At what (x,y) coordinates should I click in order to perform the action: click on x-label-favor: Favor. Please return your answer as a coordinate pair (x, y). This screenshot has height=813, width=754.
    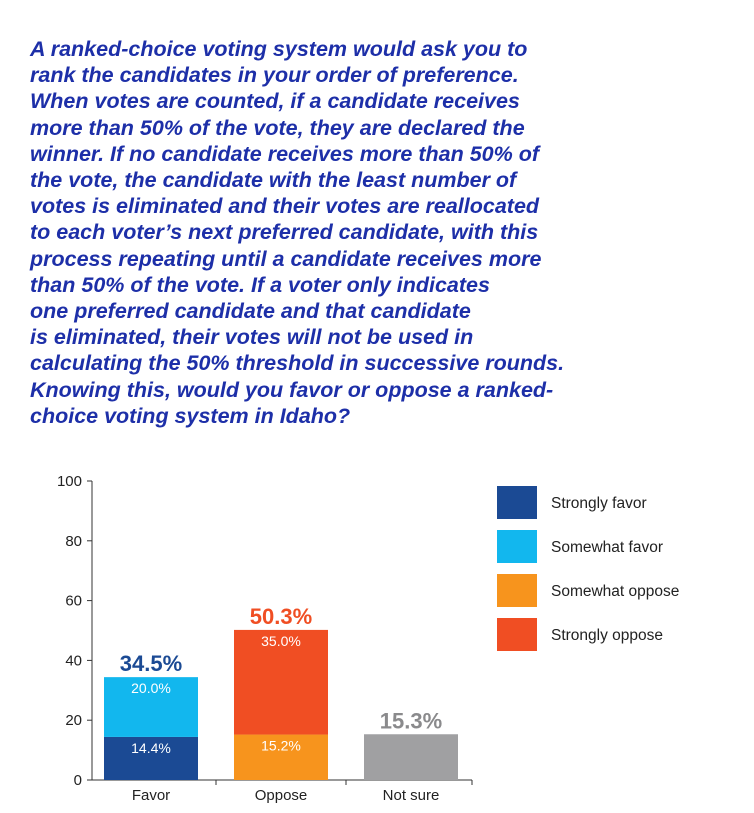
    Looking at the image, I should click on (151, 795).